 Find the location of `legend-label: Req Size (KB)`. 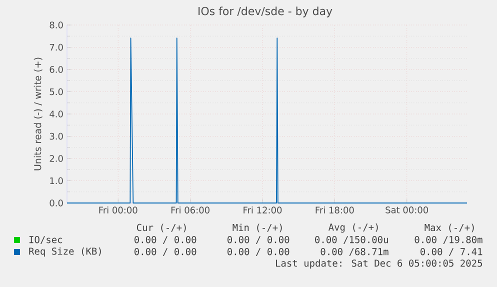

legend-label: Req Size (KB) is located at coordinates (65, 252).